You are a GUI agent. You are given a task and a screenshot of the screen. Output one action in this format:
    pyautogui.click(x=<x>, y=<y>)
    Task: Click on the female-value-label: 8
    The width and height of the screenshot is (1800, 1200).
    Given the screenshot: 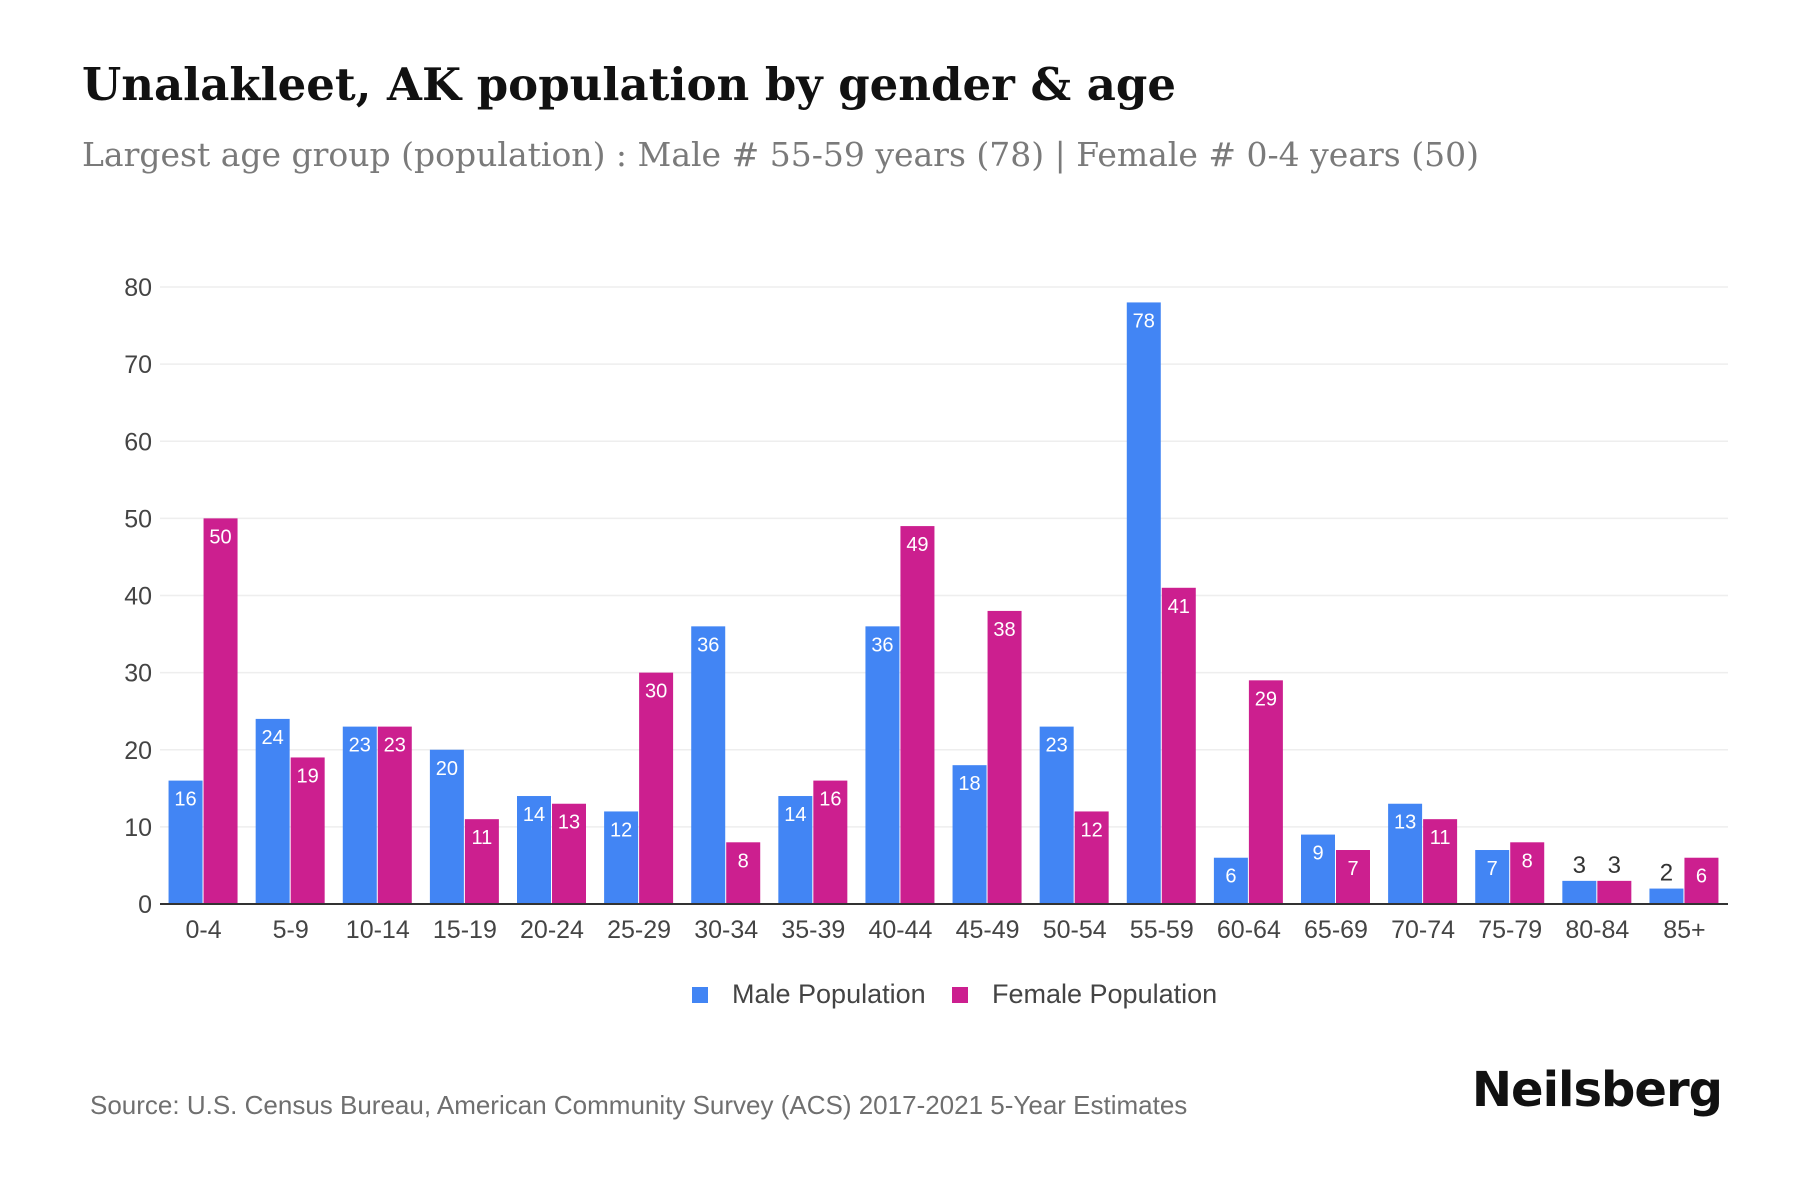 What is the action you would take?
    pyautogui.click(x=1527, y=861)
    